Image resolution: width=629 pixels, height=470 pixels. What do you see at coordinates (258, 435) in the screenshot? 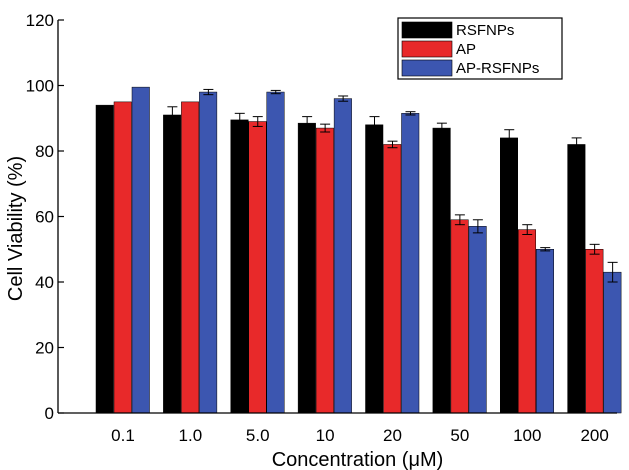
I see `x-tick-label: 5.0` at bounding box center [258, 435].